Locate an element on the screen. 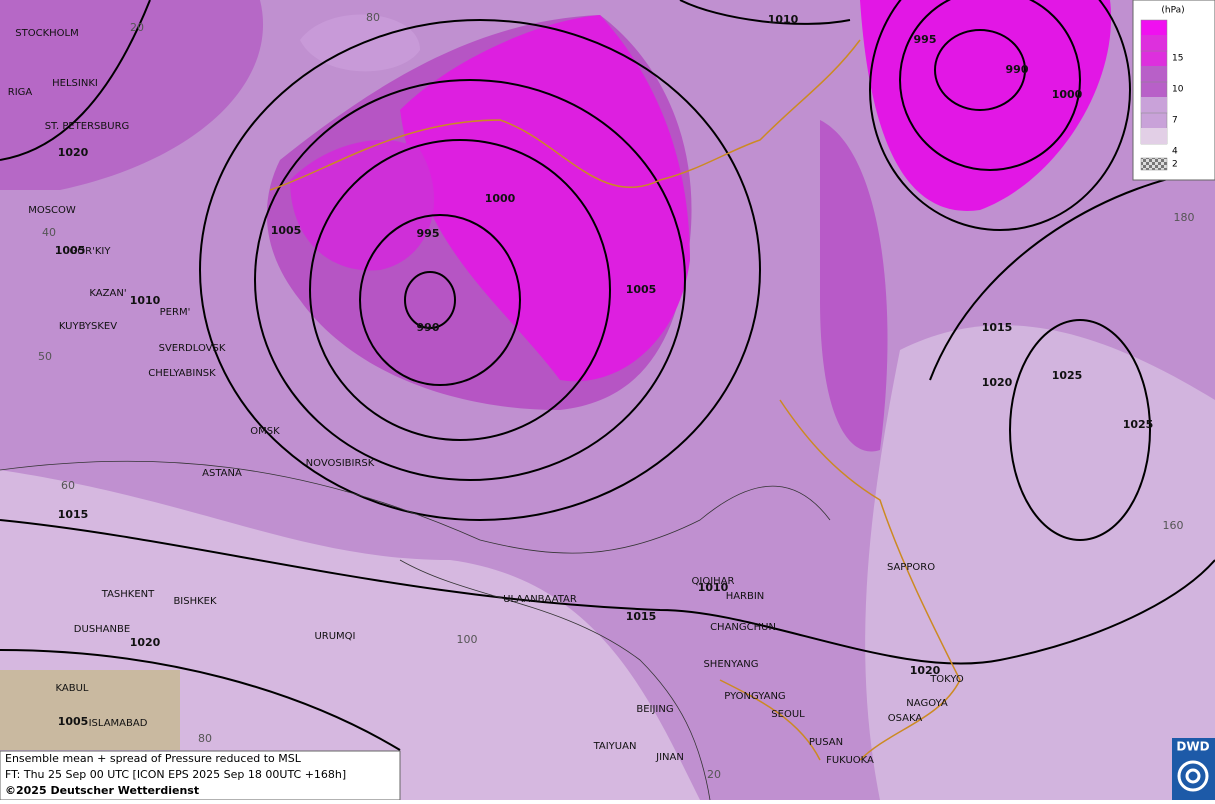 The width and height of the screenshot is (1215, 804). legend-unit: (hPa) is located at coordinates (1172, 11).